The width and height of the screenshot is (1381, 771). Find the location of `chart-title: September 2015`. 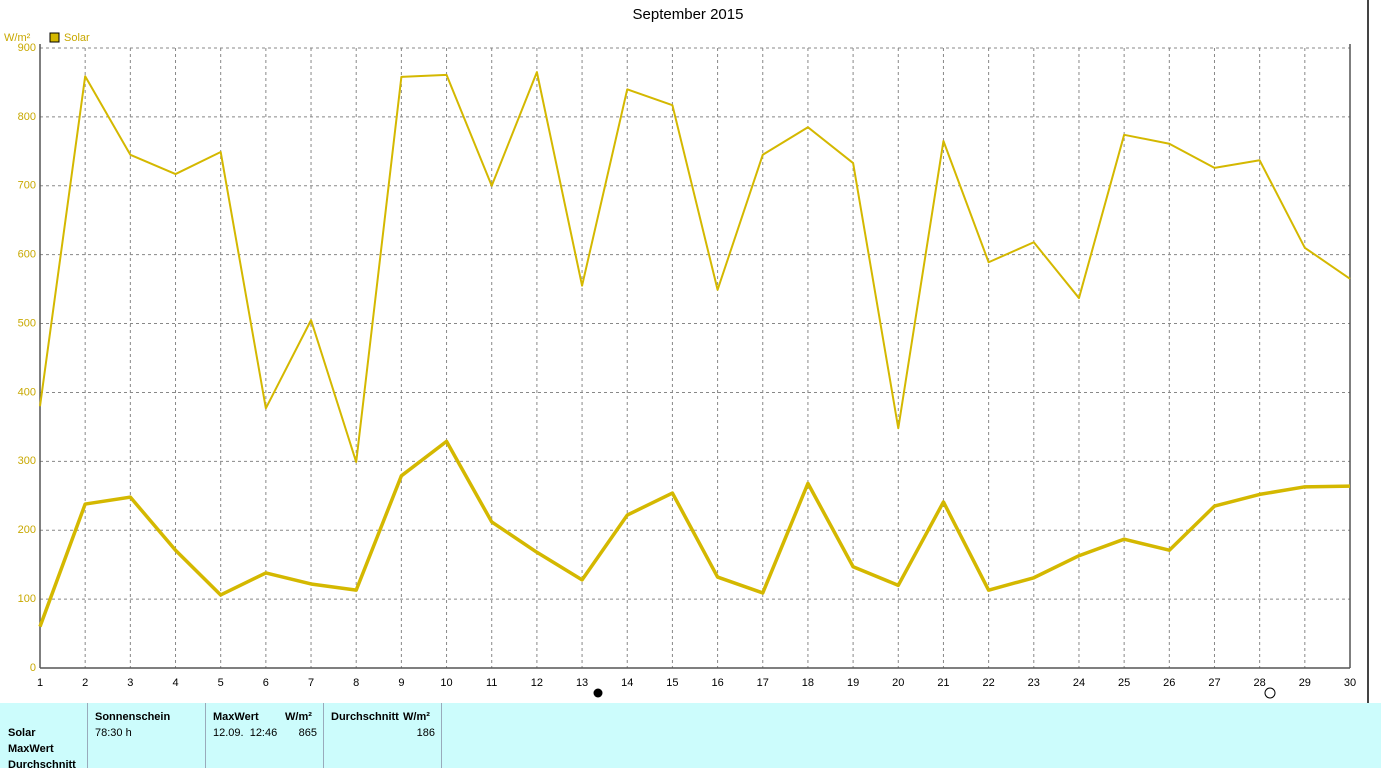

chart-title: September 2015 is located at coordinates (688, 14).